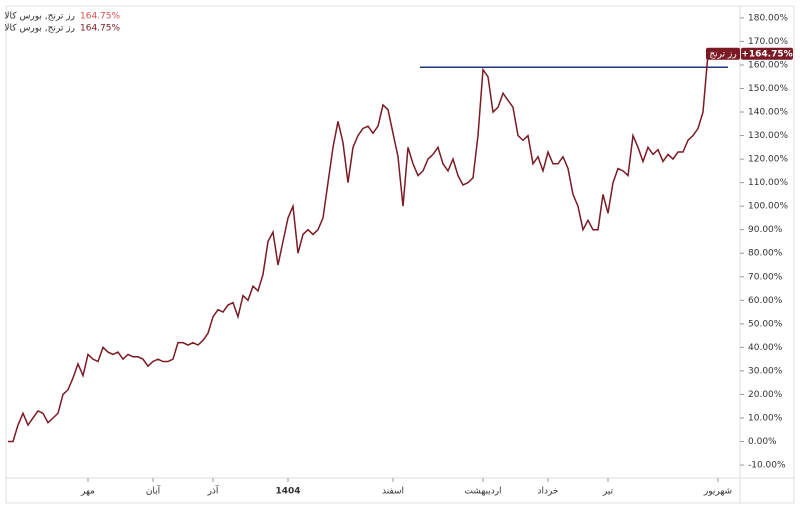 The image size is (800, 509). Describe the element at coordinates (287, 492) in the screenshot. I see `x-tick-label: 1404` at that location.